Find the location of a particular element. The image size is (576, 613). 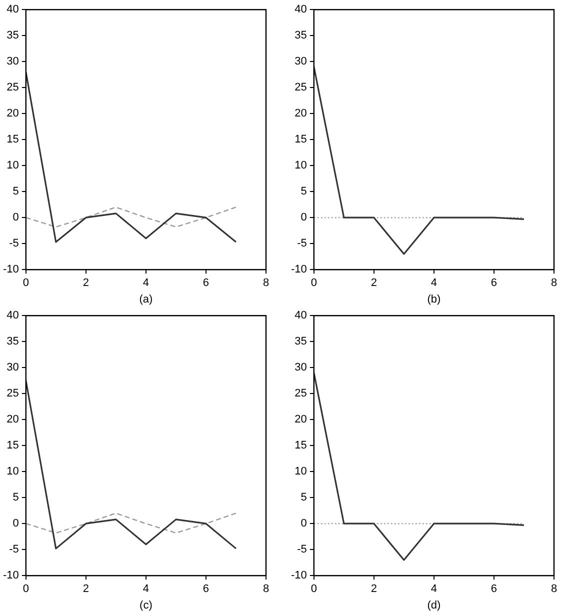

x-axis-title: (b) is located at coordinates (434, 299).